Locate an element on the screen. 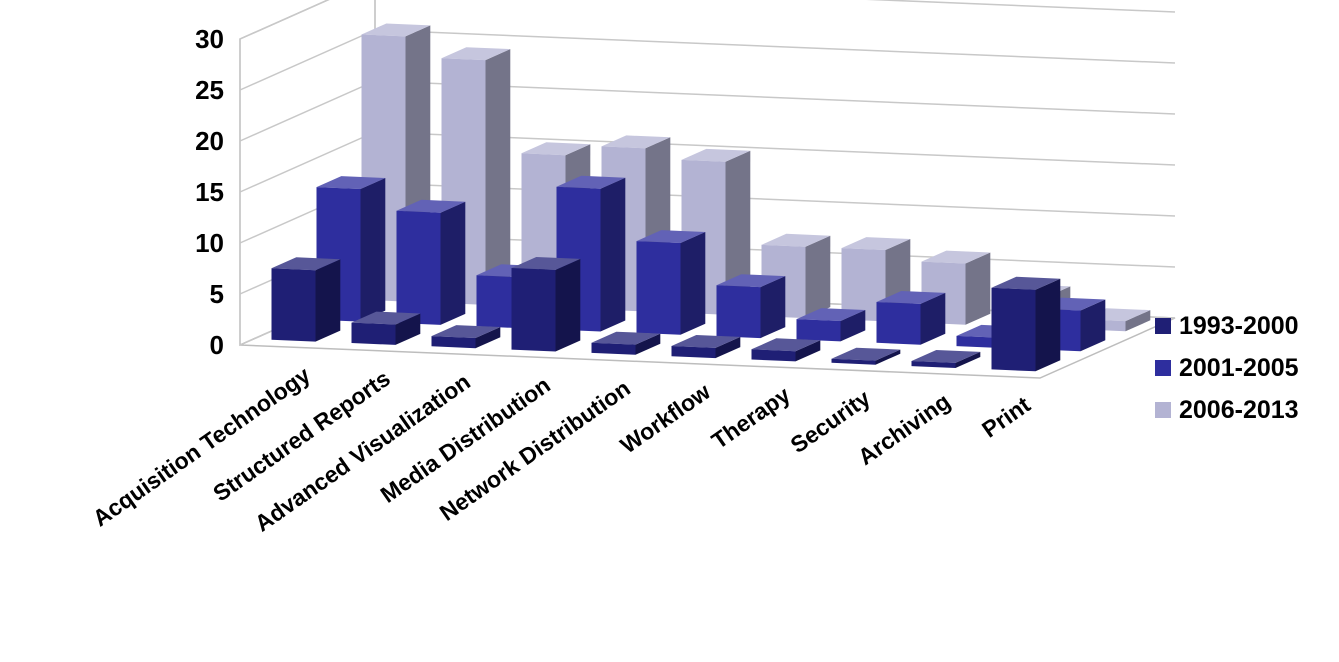 The width and height of the screenshot is (1339, 662). bar-1993-2000-Structured Reports is located at coordinates (386, 328).